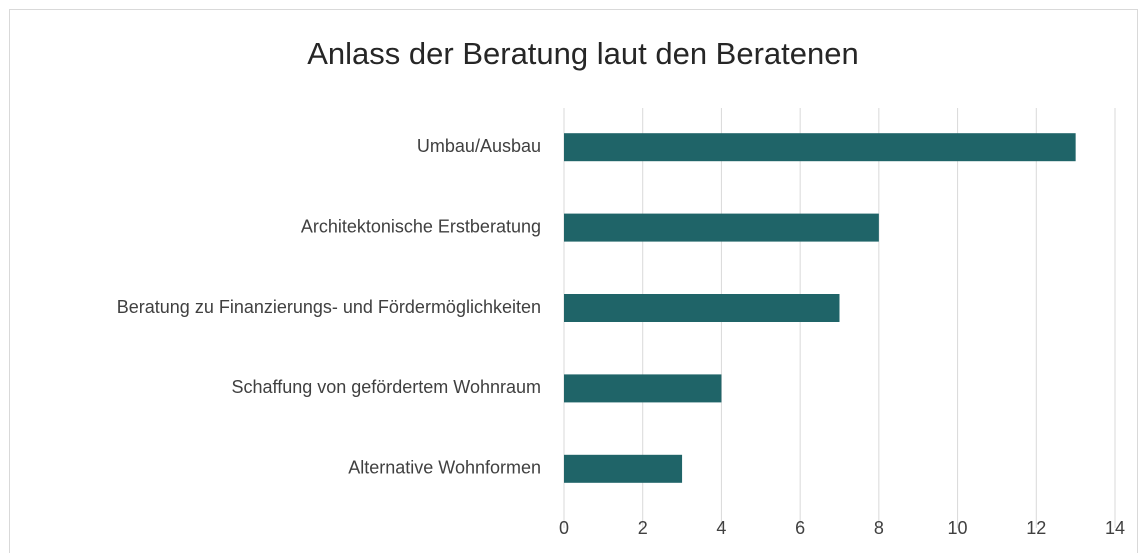  What do you see at coordinates (643, 528) in the screenshot?
I see `x-tick-label: 2` at bounding box center [643, 528].